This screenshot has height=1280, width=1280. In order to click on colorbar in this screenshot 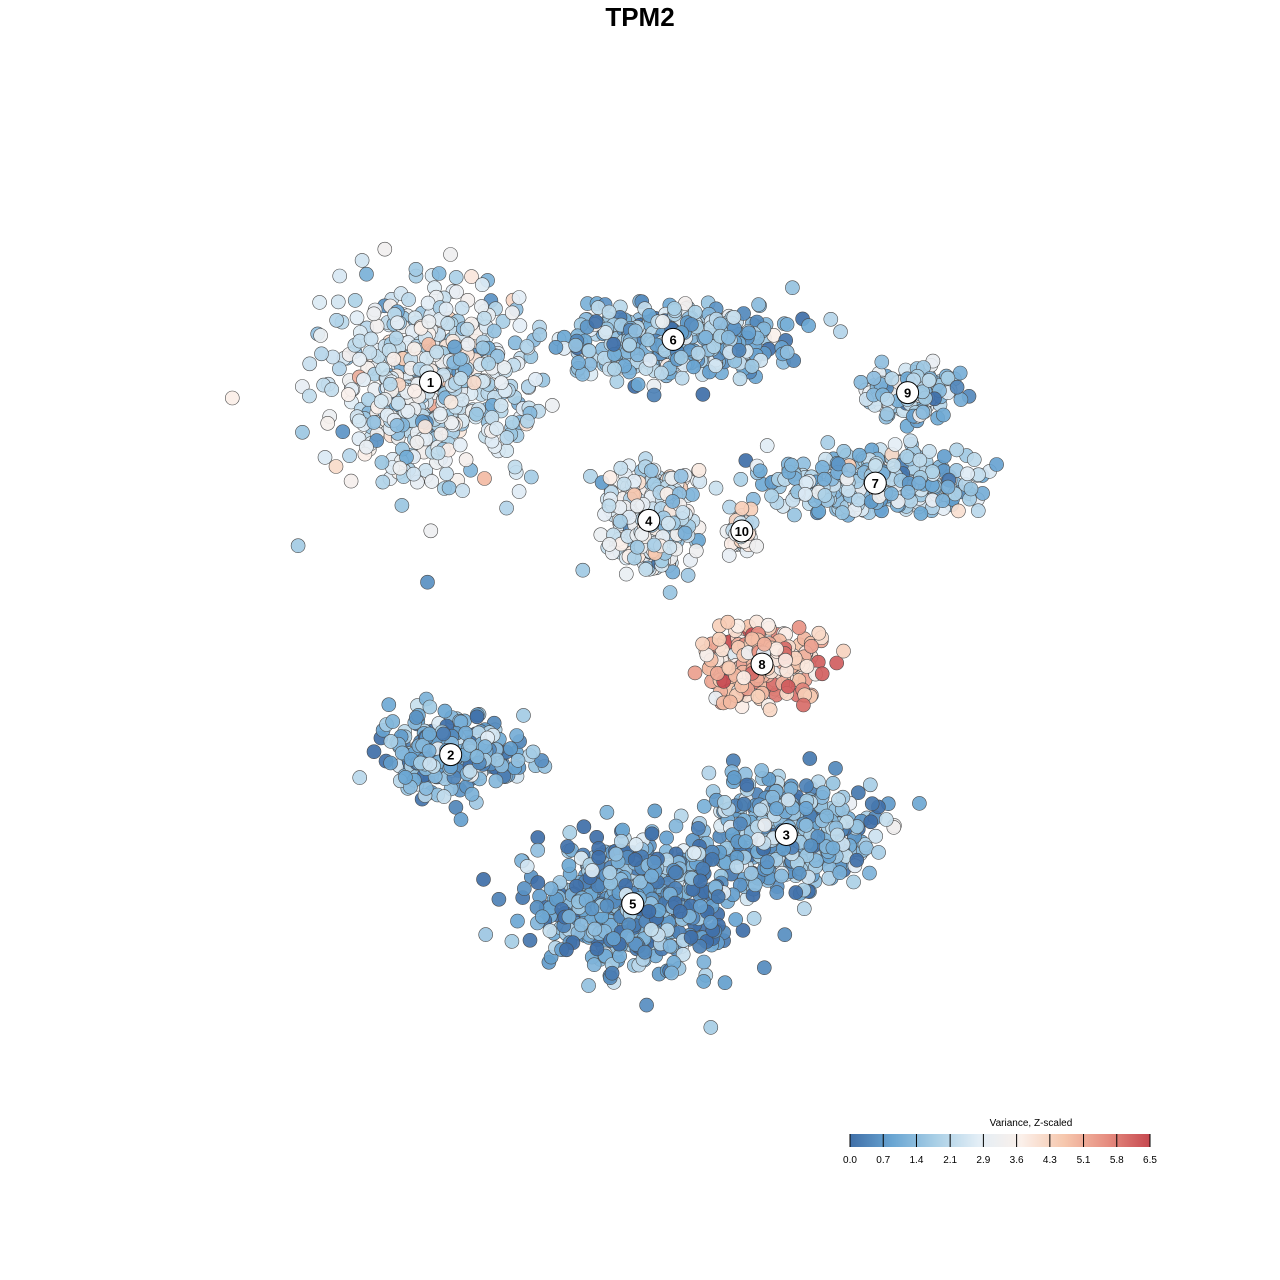, I will do `click(1000, 1140)`.